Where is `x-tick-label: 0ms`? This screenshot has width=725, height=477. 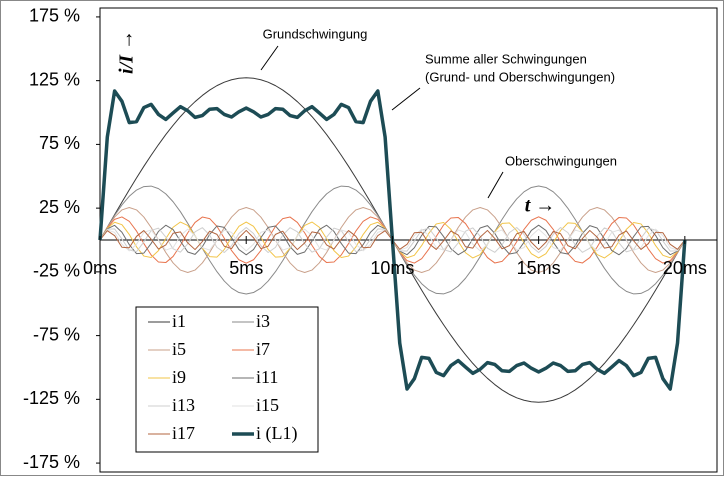 x-tick-label: 0ms is located at coordinates (100, 268).